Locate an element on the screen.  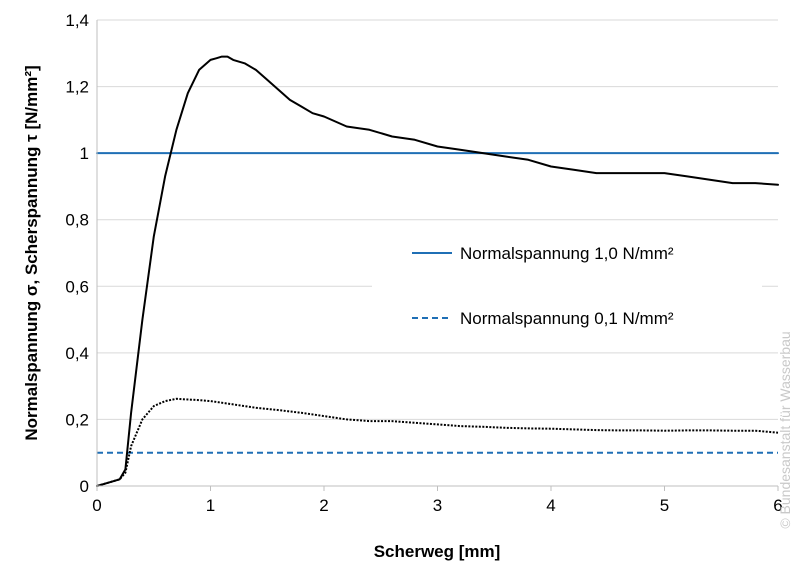
y-tick-label: 0,6 is located at coordinates (77, 286).